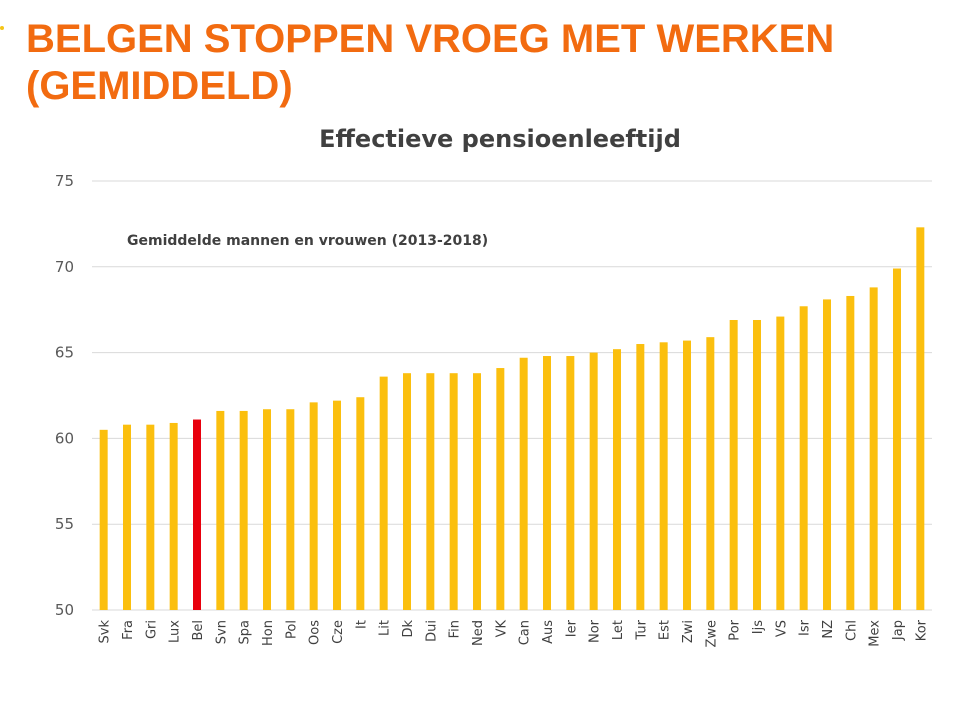  I want to click on x-tick-label: Fra, so click(128, 630).